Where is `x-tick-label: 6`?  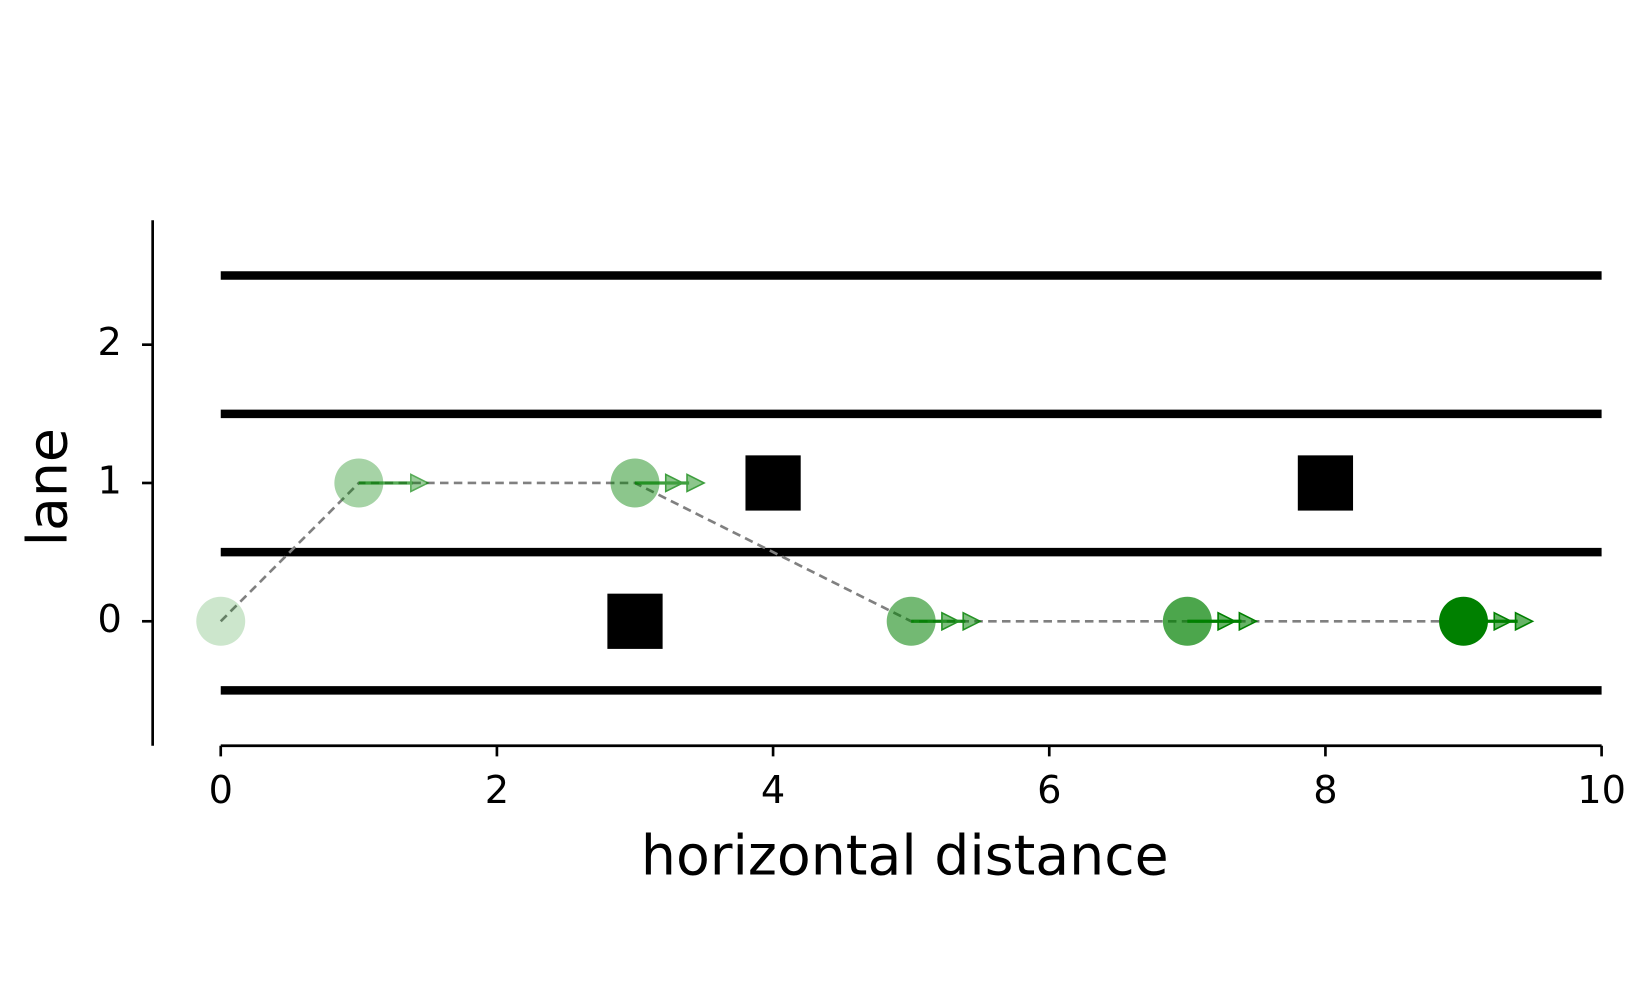 x-tick-label: 6 is located at coordinates (1049, 790).